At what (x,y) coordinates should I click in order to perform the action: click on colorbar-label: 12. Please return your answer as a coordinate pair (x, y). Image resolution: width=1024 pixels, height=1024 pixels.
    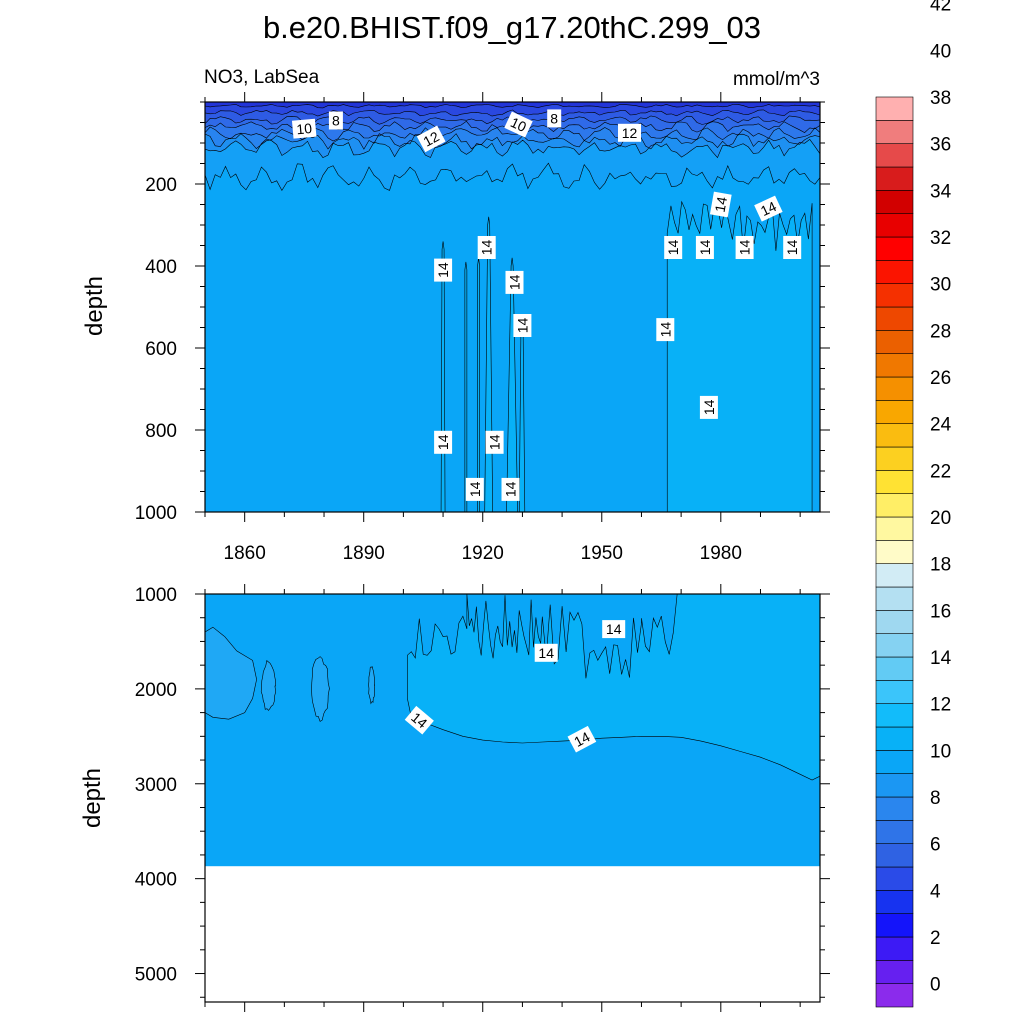
    Looking at the image, I should click on (940, 705).